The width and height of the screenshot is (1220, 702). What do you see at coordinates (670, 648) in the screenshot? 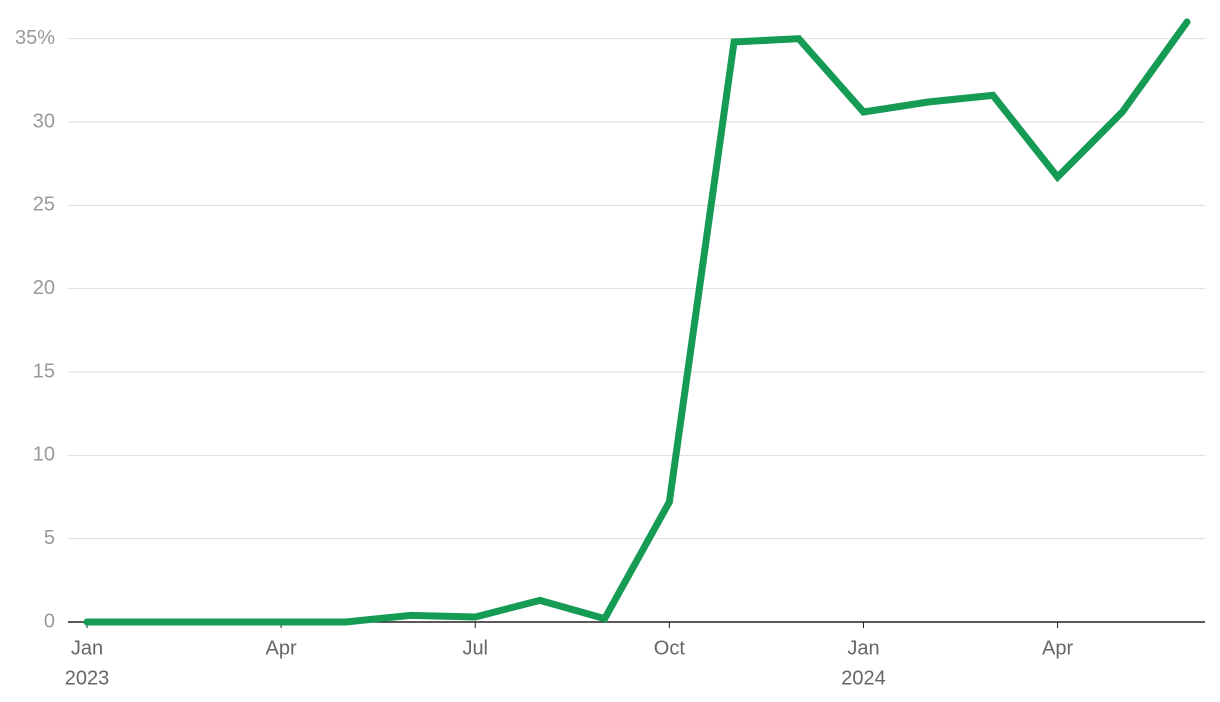
I see `x-tick-label: Oct` at bounding box center [670, 648].